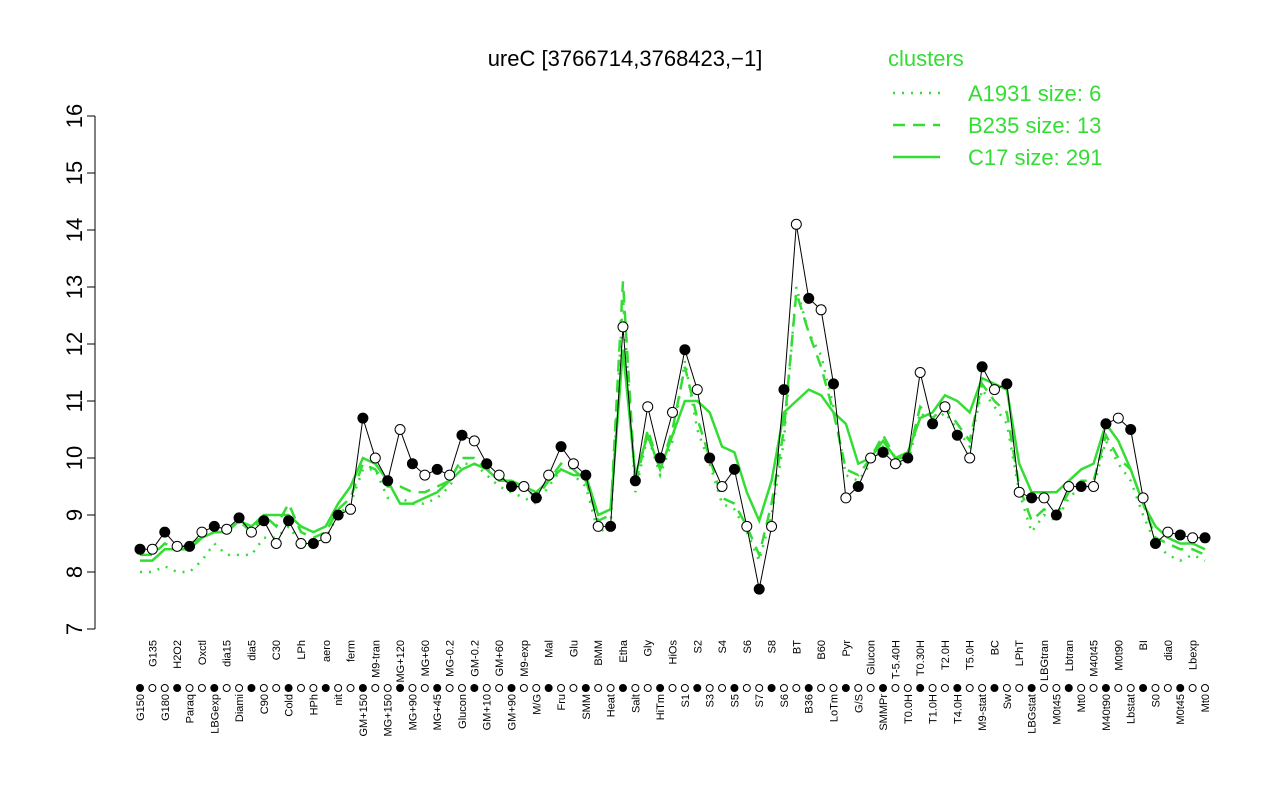 The width and height of the screenshot is (1280, 800). I want to click on x-tick-label: M40t90, so click(1107, 712).